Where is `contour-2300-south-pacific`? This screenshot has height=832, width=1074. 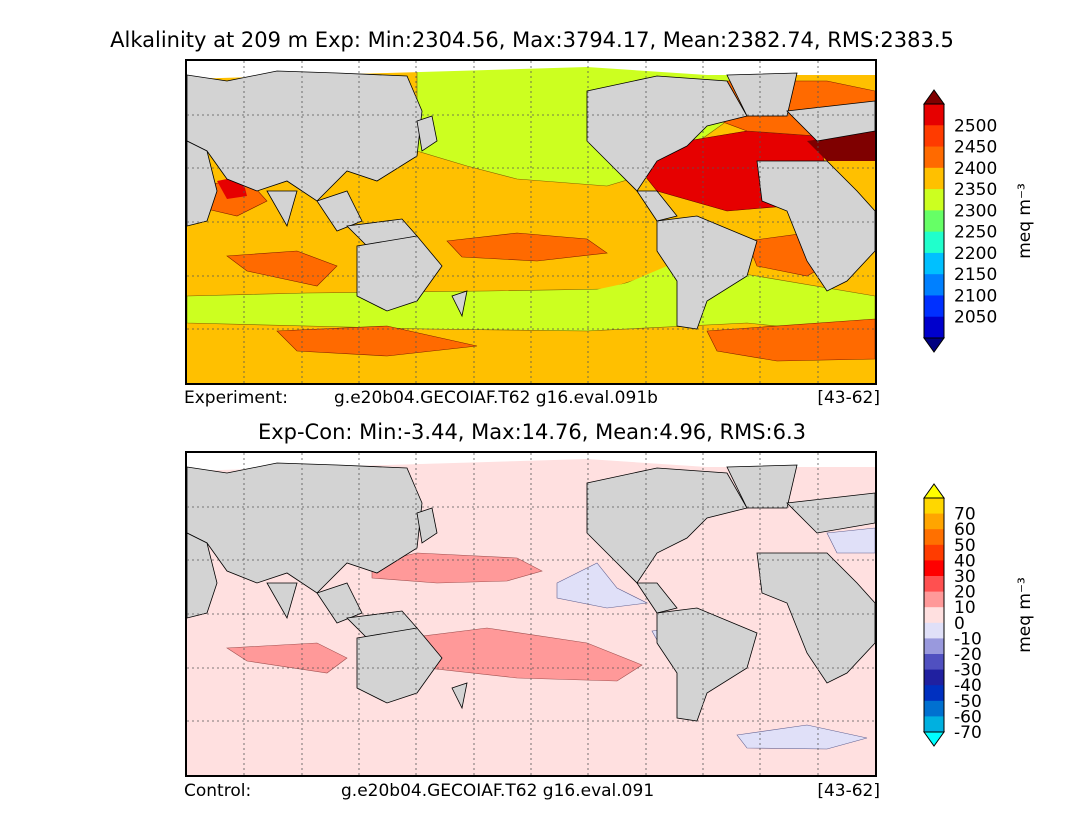 contour-2300-south-pacific is located at coordinates (627, 294).